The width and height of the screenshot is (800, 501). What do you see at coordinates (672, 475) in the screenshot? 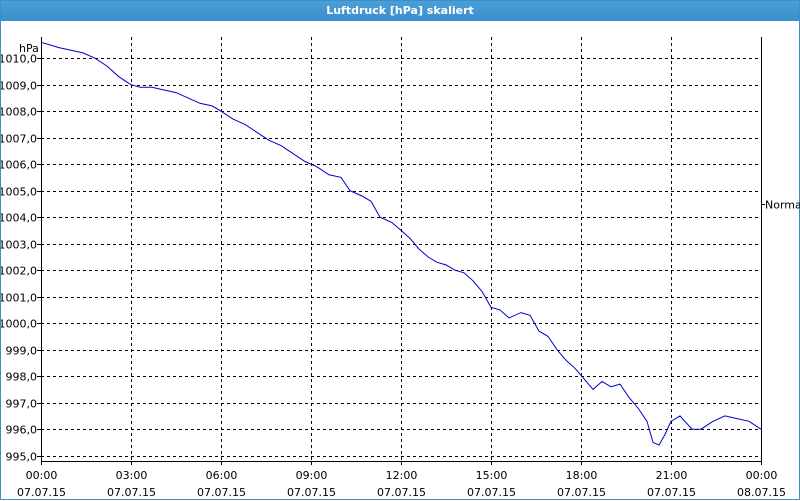
I see `x-tick-time: 21:00` at bounding box center [672, 475].